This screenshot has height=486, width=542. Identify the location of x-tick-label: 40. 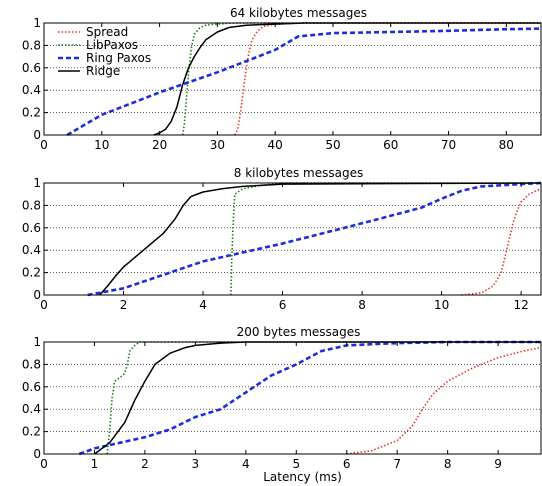
(275, 145).